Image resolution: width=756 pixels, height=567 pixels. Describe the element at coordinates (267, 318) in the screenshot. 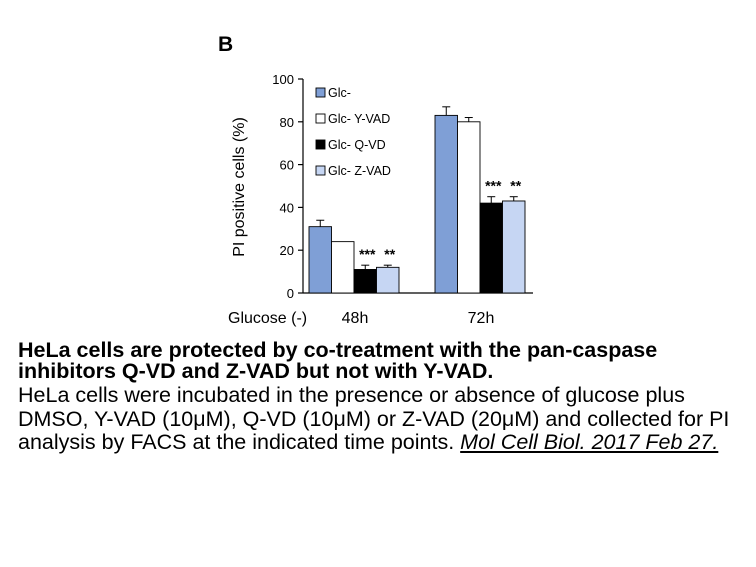

I see `x-axis-label: Glucose (-)` at that location.